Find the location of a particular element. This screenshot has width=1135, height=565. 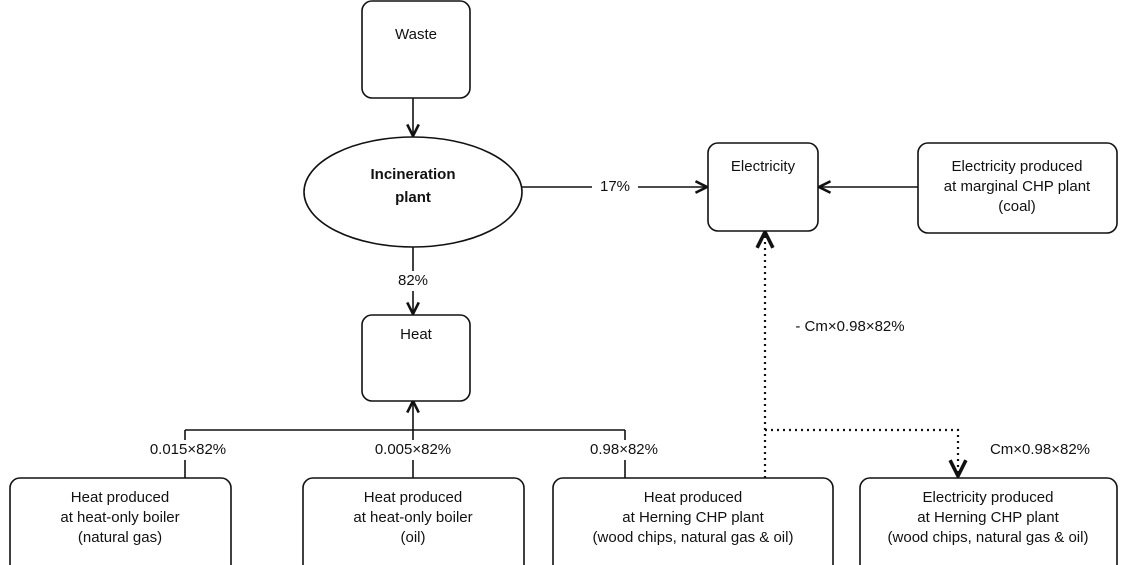

node-label: Waste is located at coordinates (416, 34).